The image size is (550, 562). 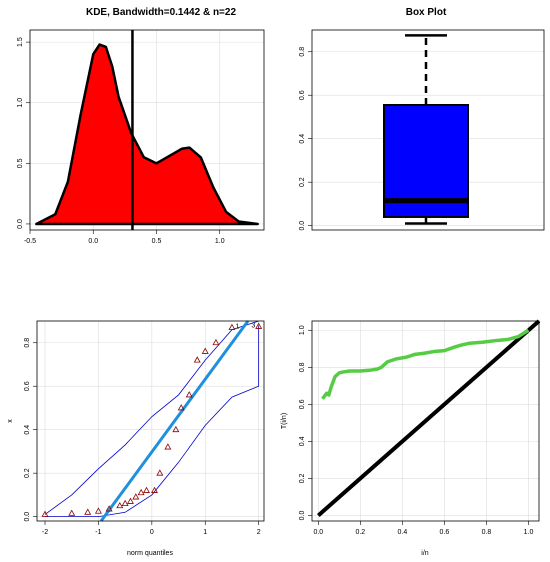 What do you see at coordinates (45, 532) in the screenshot?
I see `qq-x-tick-label: -2` at bounding box center [45, 532].